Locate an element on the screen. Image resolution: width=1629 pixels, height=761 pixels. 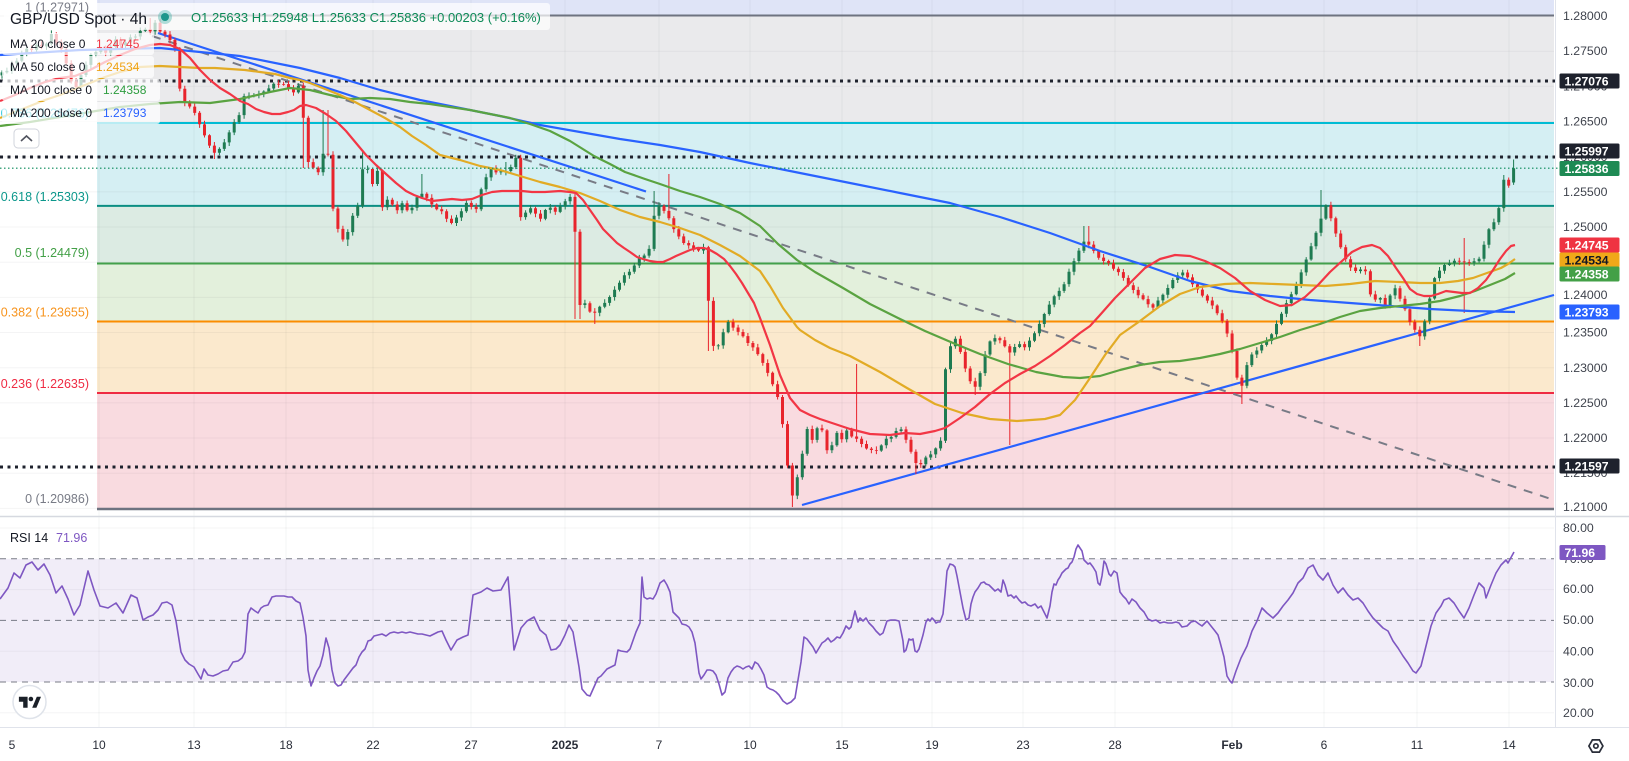
svg-text: 1.21597 is located at coordinates (1587, 466).